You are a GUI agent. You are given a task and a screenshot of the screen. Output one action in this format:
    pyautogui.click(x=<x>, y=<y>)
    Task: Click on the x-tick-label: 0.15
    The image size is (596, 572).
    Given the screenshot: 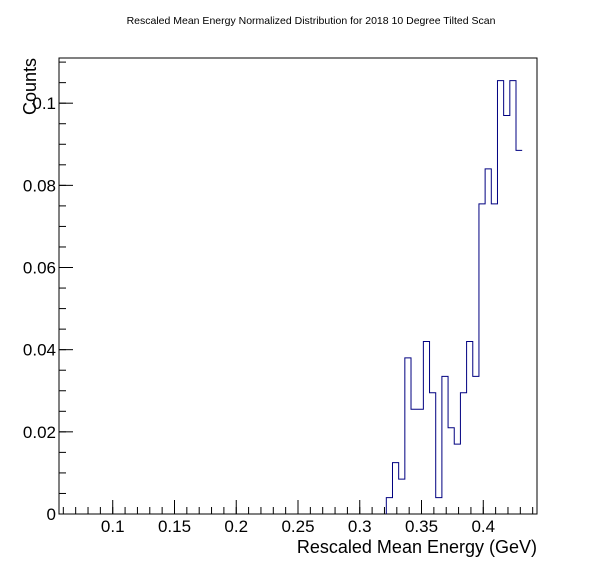 What is the action you would take?
    pyautogui.click(x=174, y=526)
    